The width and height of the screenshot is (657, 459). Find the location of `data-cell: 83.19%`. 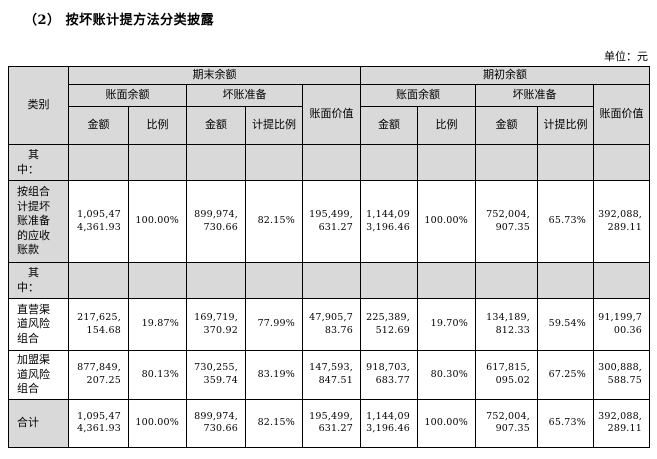

data-cell: 83.19% is located at coordinates (274, 375).